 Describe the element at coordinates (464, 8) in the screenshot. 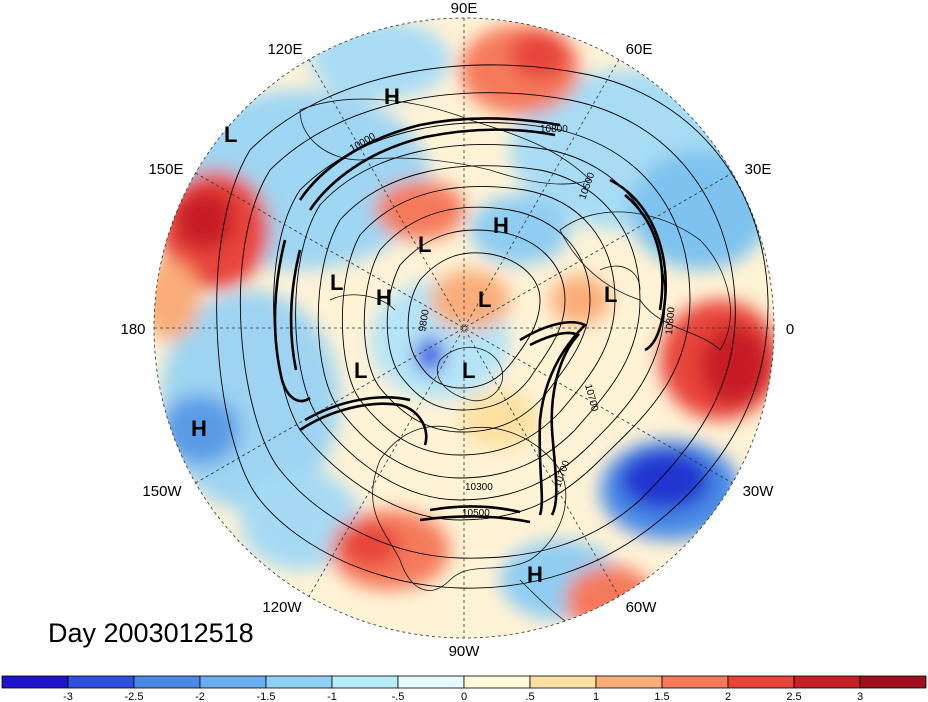

I see `lon-label-90e: 90E` at that location.